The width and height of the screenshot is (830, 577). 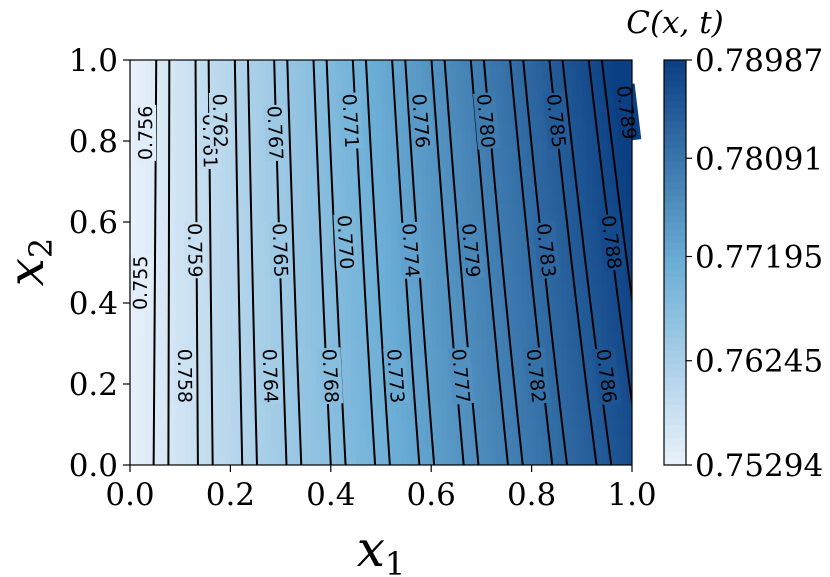 What do you see at coordinates (184, 376) in the screenshot?
I see `contour-label: 0.758` at bounding box center [184, 376].